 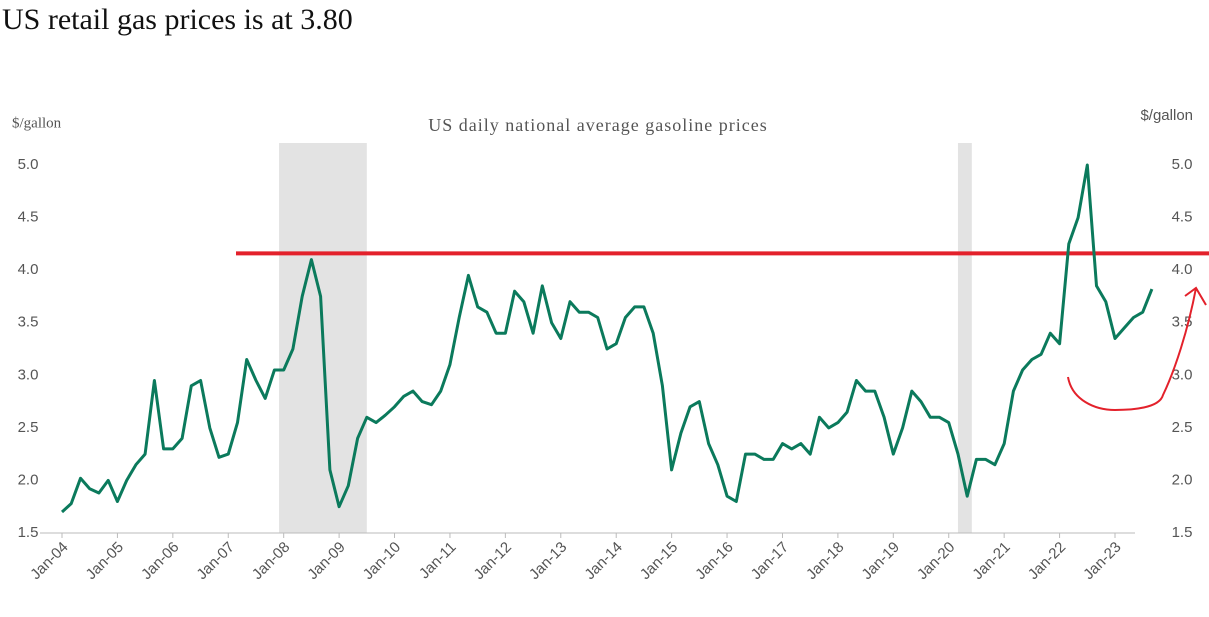 I want to click on x-tick-label: Jan-14, so click(x=603, y=561).